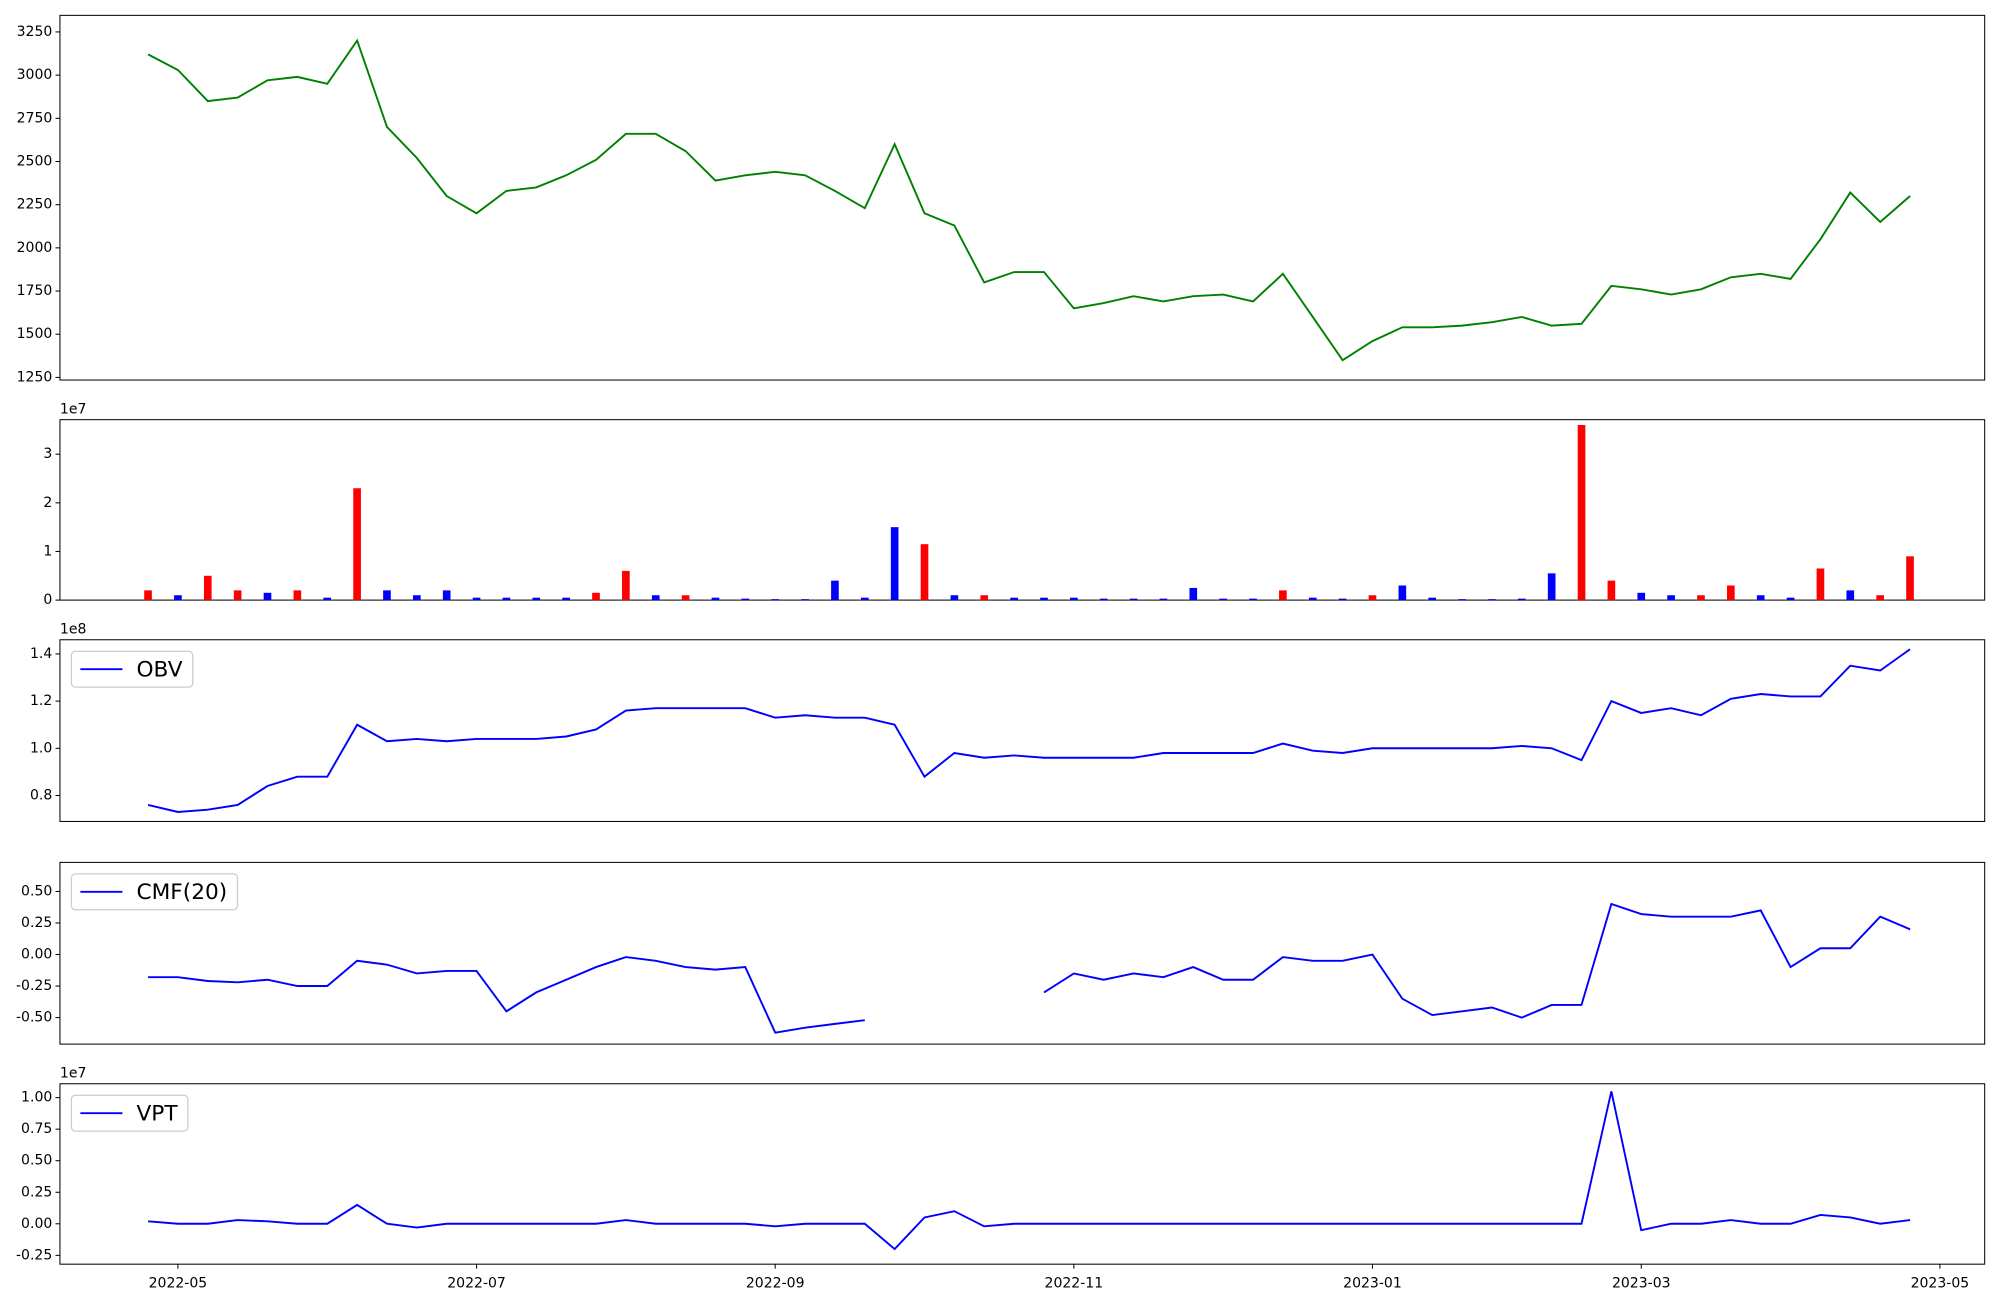 The height and width of the screenshot is (1300, 2000). Describe the element at coordinates (1372, 1283) in the screenshot. I see `x-tick-label: 2023-01` at that location.